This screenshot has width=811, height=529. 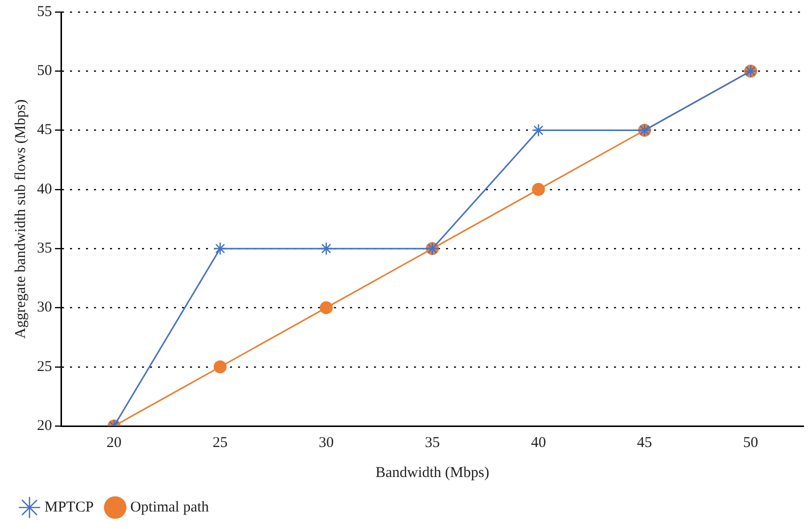 I want to click on y-tick-label: 30, so click(x=44, y=308).